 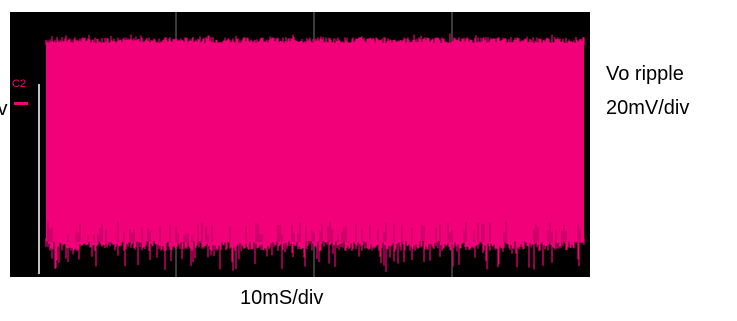 I want to click on cropped-scale-fragment: iv, so click(x=4, y=109).